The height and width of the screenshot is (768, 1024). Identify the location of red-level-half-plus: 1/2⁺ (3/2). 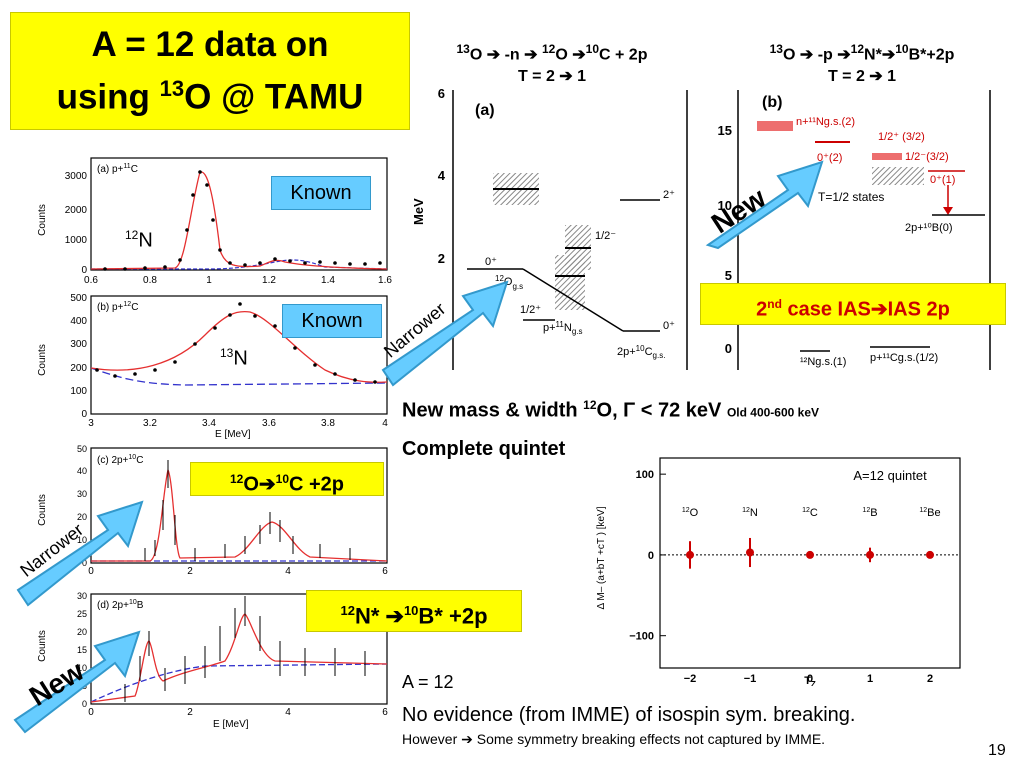
(901, 137).